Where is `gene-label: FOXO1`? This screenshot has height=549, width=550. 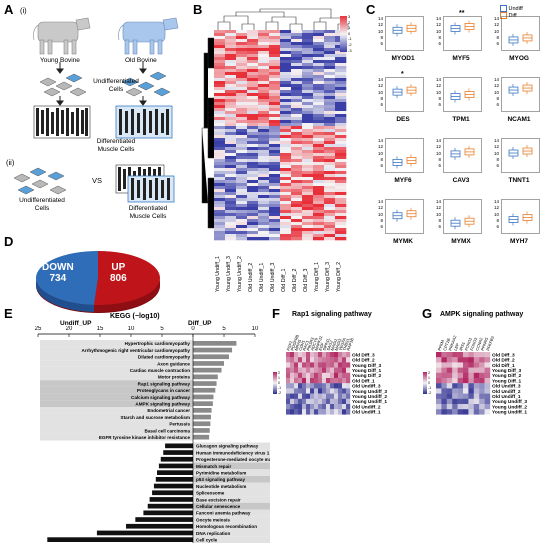
gene-label: FOXO1 is located at coordinates (469, 343).